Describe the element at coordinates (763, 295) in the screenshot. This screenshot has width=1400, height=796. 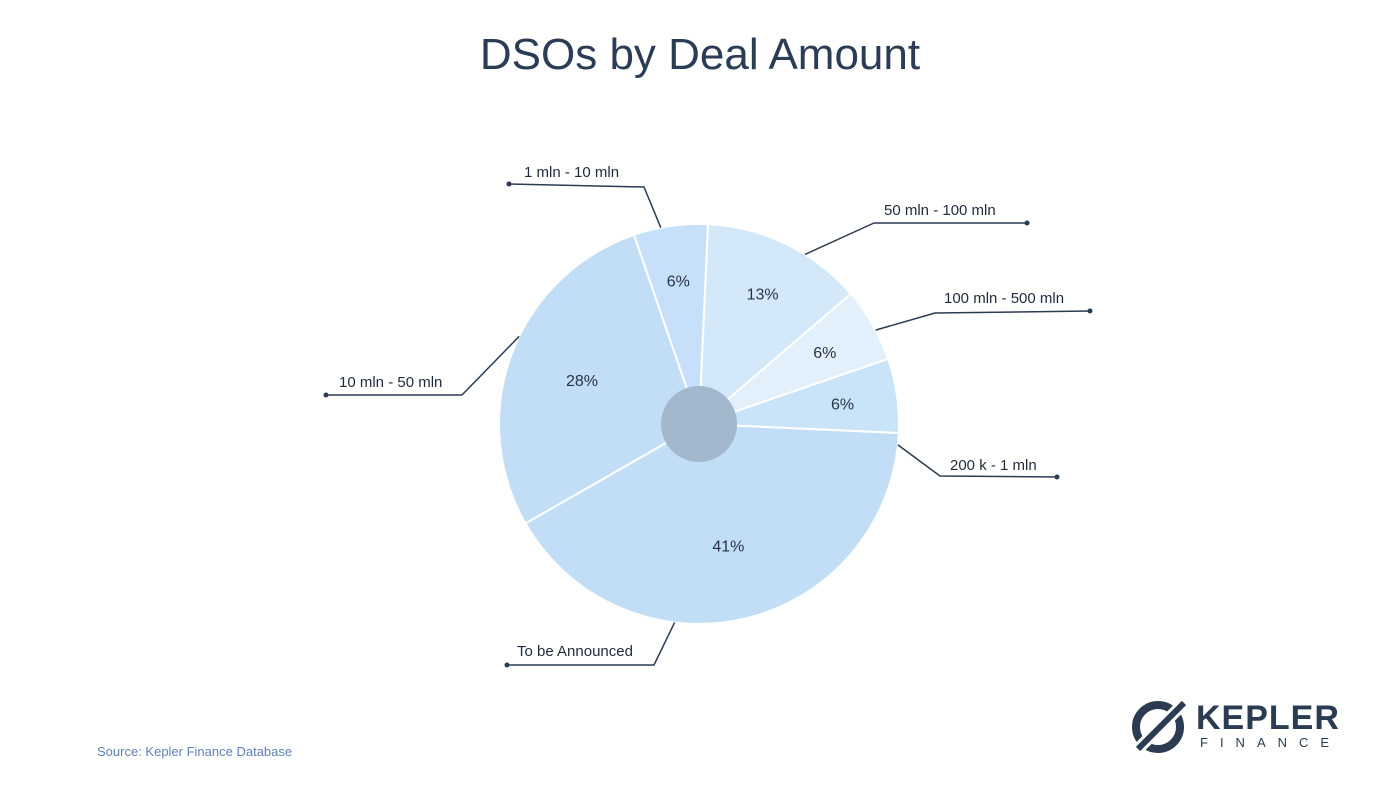
I see `slice-value-label: 13%` at that location.